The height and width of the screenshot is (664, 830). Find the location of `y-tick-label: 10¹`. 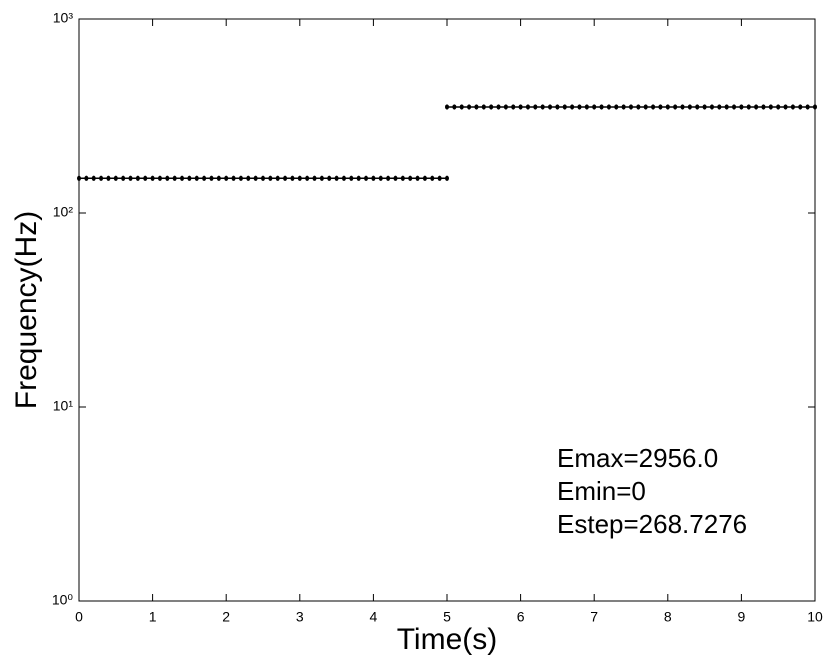

y-tick-label: 10¹ is located at coordinates (63, 406).